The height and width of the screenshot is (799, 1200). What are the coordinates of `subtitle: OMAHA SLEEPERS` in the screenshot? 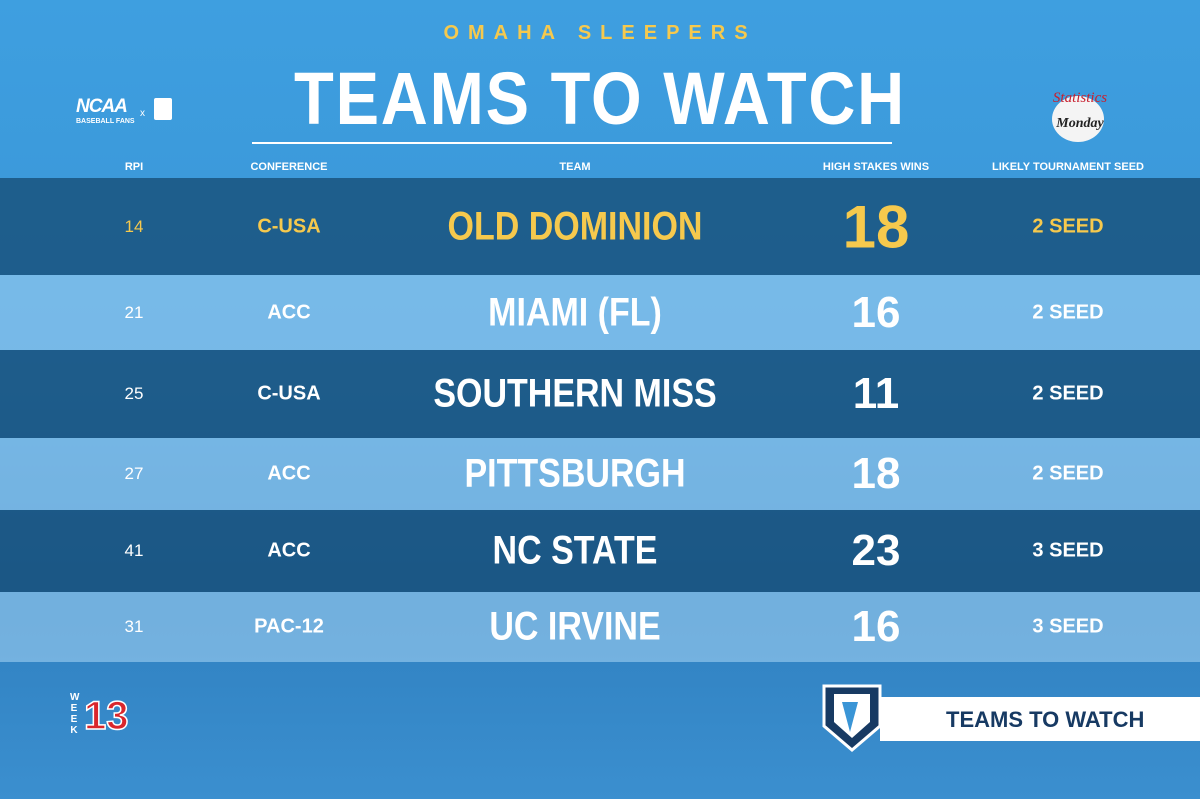 It's located at (600, 33).